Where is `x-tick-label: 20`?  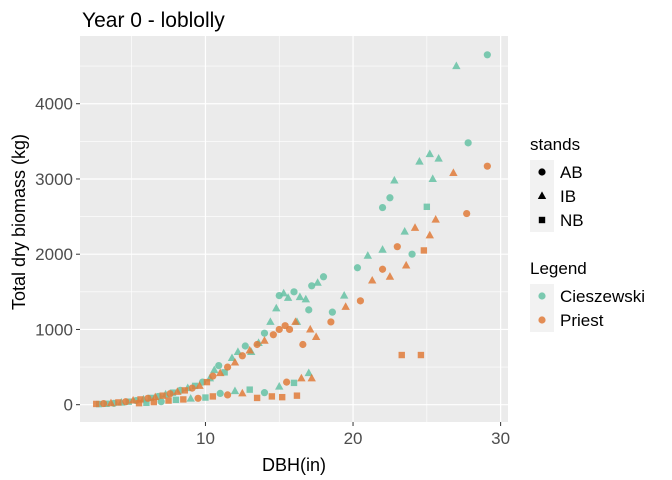
x-tick-label: 20 is located at coordinates (353, 438).